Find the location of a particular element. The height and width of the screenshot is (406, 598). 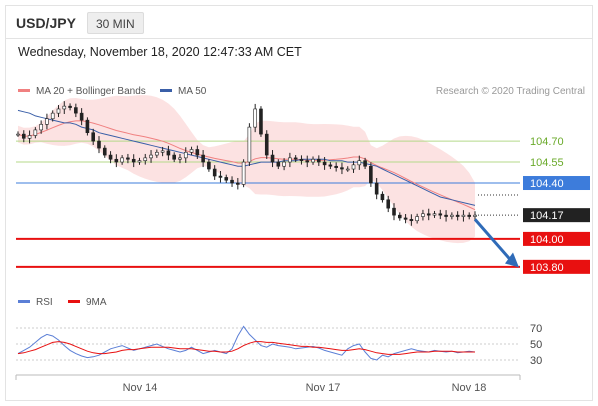

rsi-9ma-line is located at coordinates (246, 348).